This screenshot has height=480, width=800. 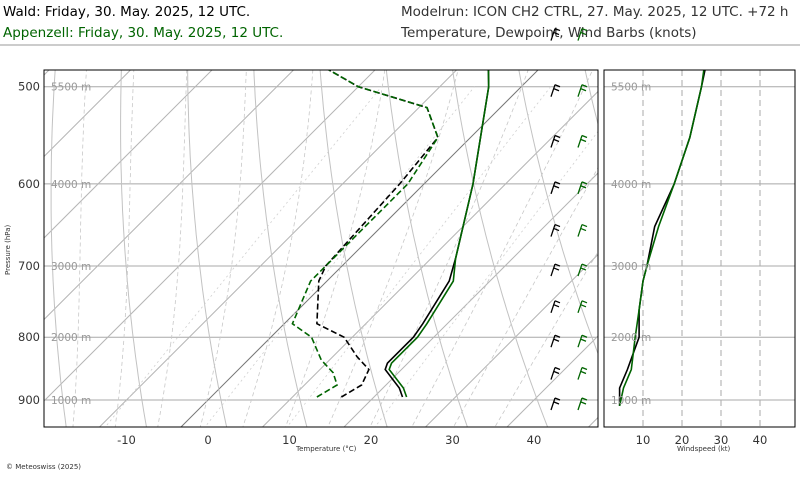 What do you see at coordinates (631, 401) in the screenshot?
I see `windspeed-altitude-label: 1000 m` at bounding box center [631, 401].